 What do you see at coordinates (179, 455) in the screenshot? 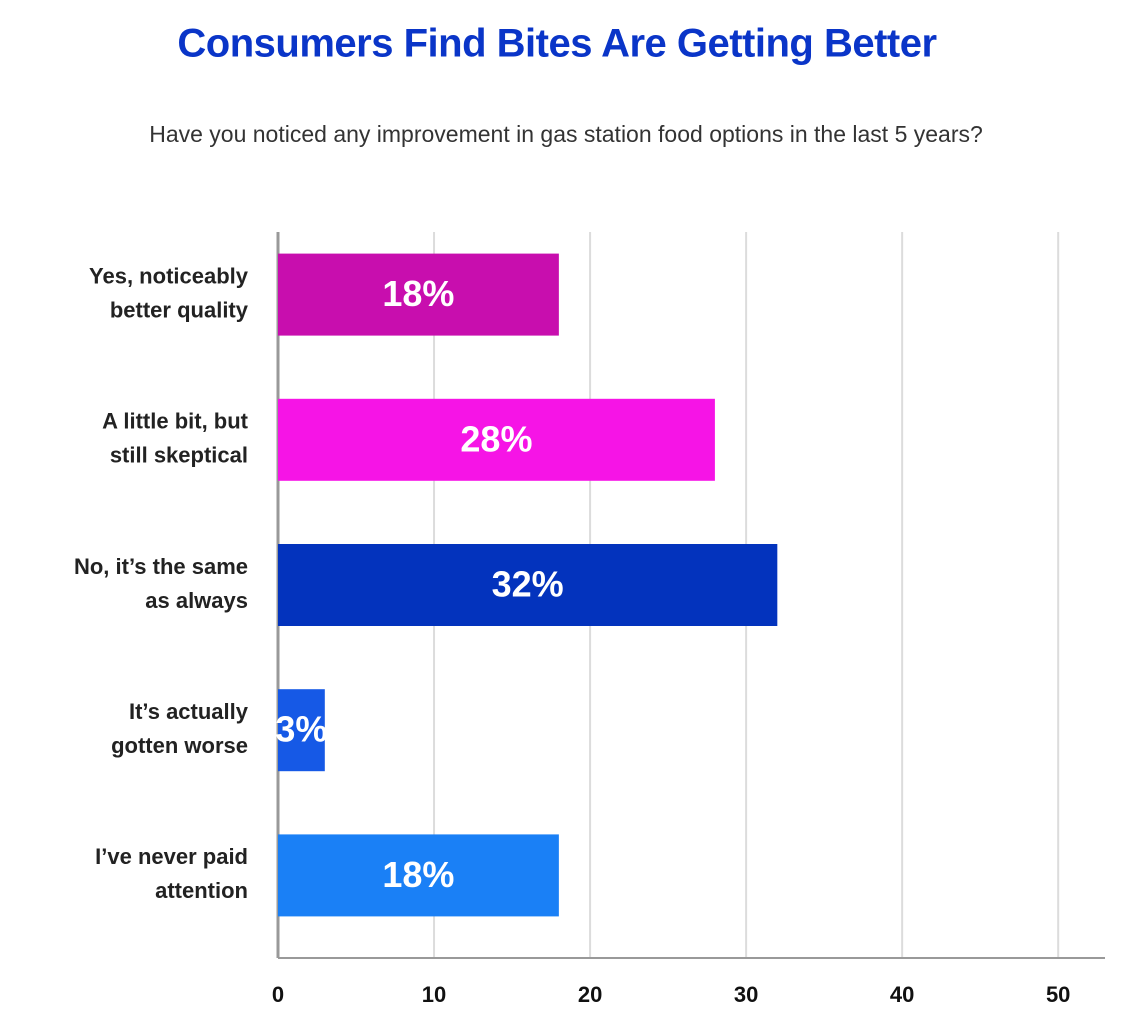
I see `y-tick-label: still skeptical` at bounding box center [179, 455].